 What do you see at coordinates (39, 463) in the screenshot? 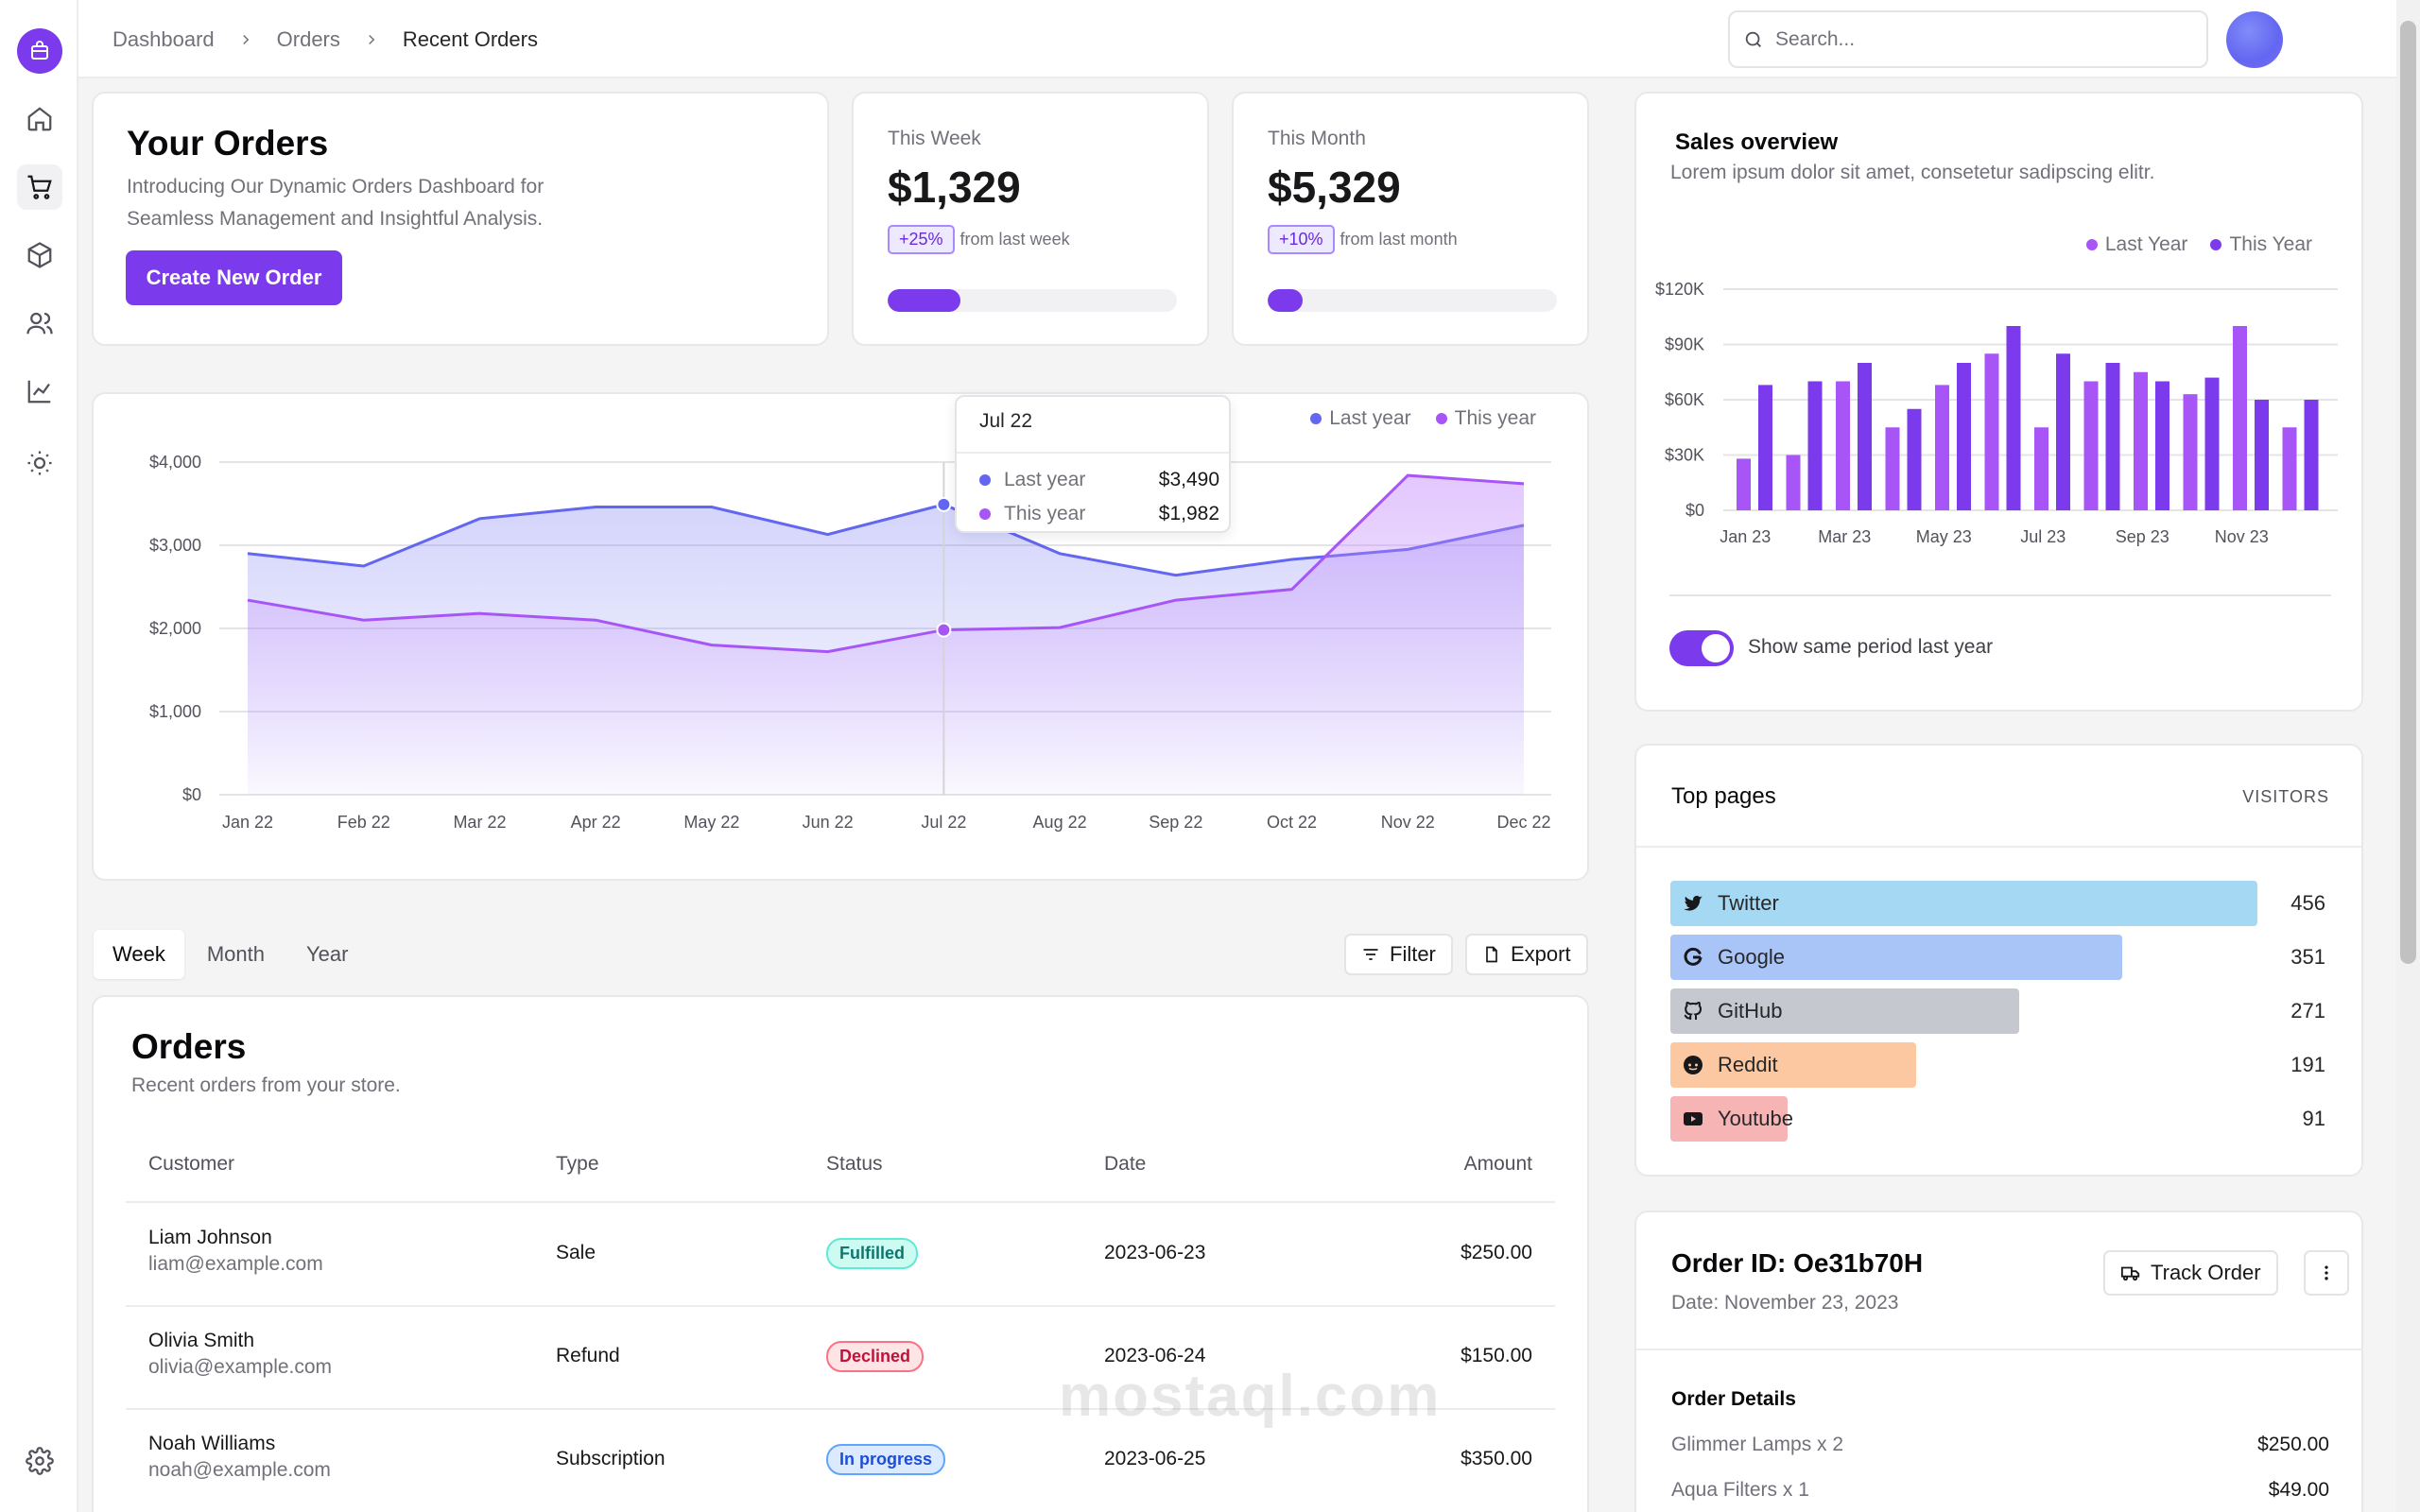
I see `sun-icon` at bounding box center [39, 463].